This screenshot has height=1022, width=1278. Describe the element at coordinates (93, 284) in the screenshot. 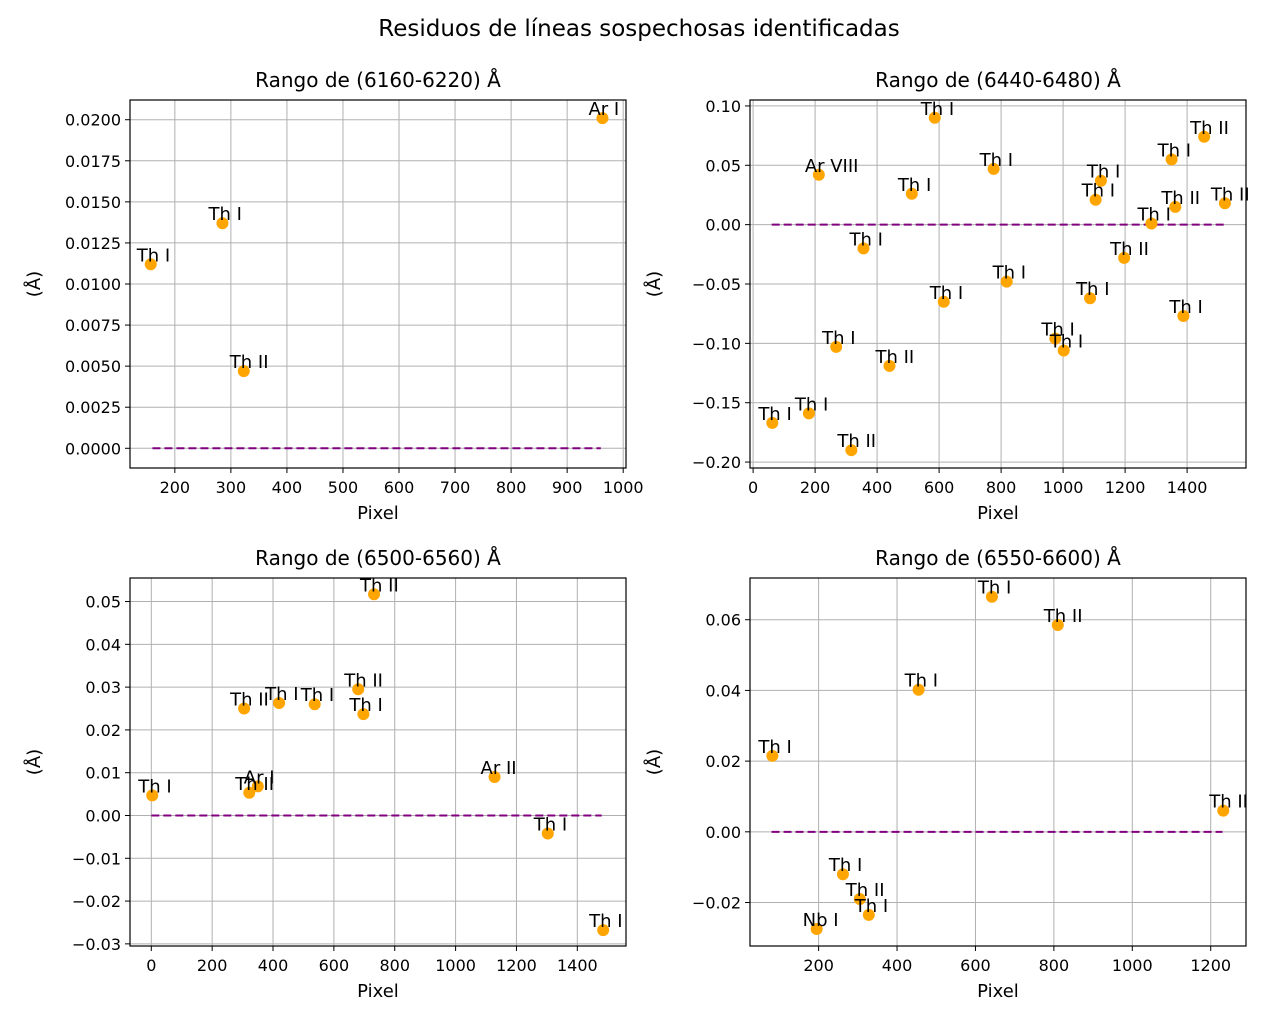

I see `y-tick-label: 0.0100` at that location.